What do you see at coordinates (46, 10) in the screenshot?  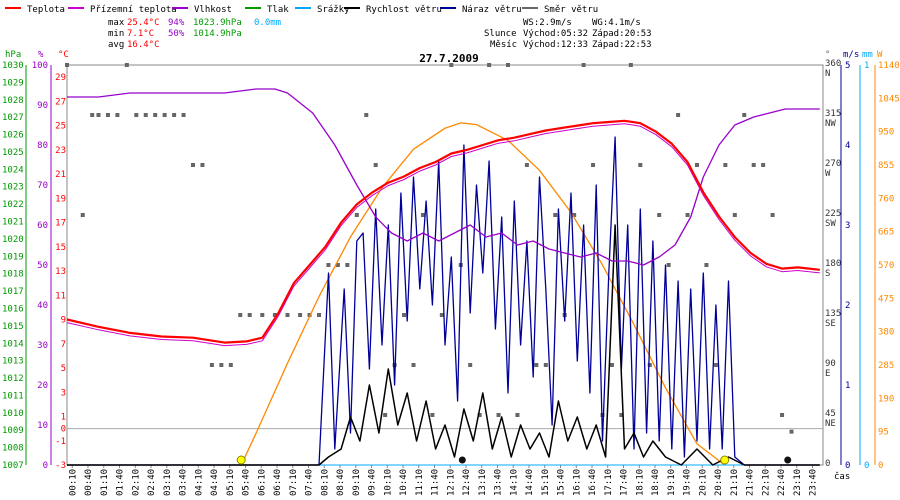 I see `legend-label: Teplota` at bounding box center [46, 10].